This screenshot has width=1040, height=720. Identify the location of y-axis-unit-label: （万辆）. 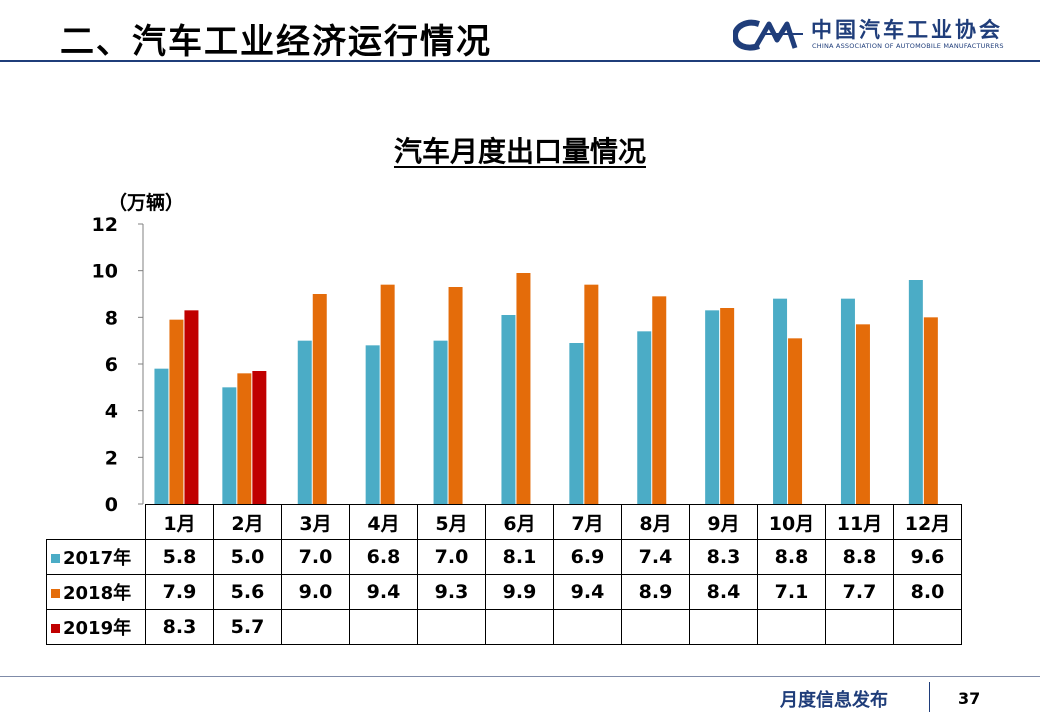
(146, 203).